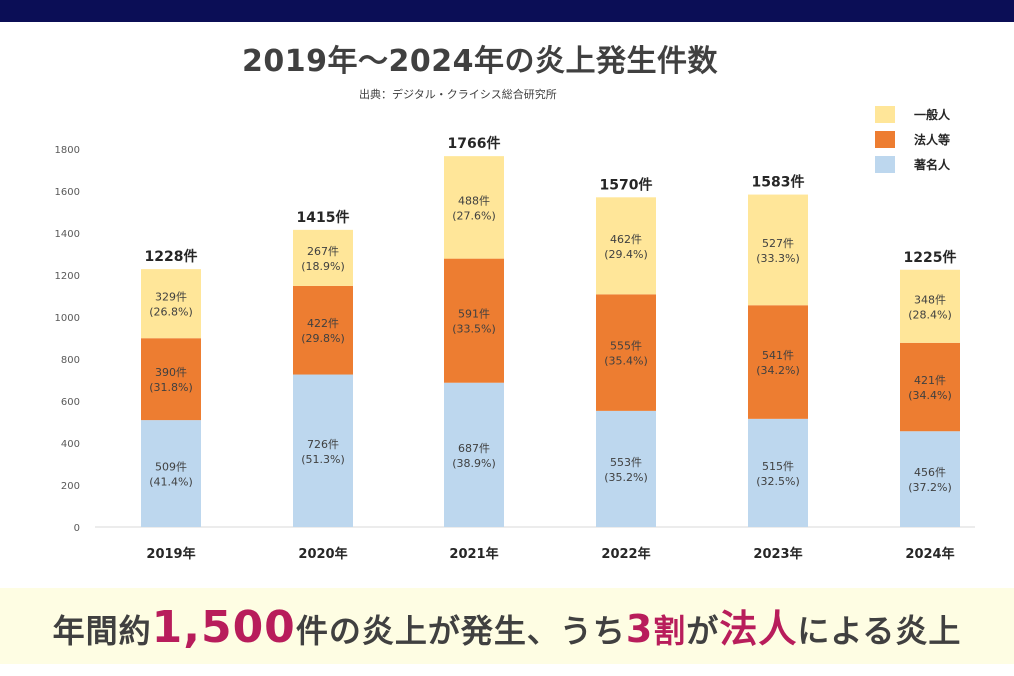 Image resolution: width=1014 pixels, height=676 pixels. I want to click on segment-count-label: 267件, so click(323, 251).